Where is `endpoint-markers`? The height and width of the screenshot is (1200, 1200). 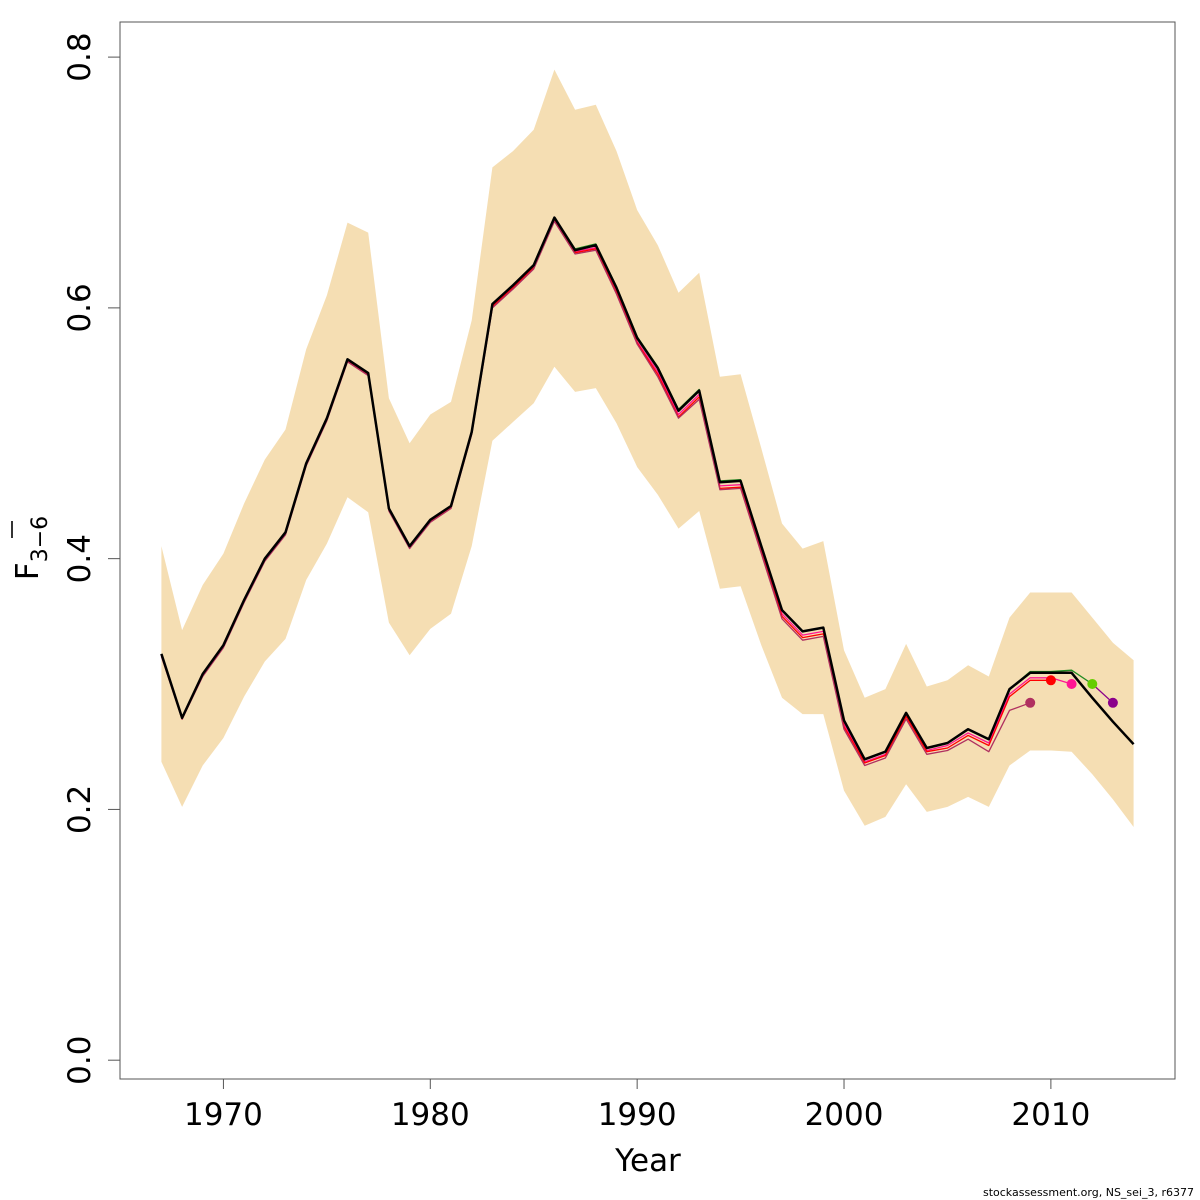
endpoint-markers is located at coordinates (1071, 691).